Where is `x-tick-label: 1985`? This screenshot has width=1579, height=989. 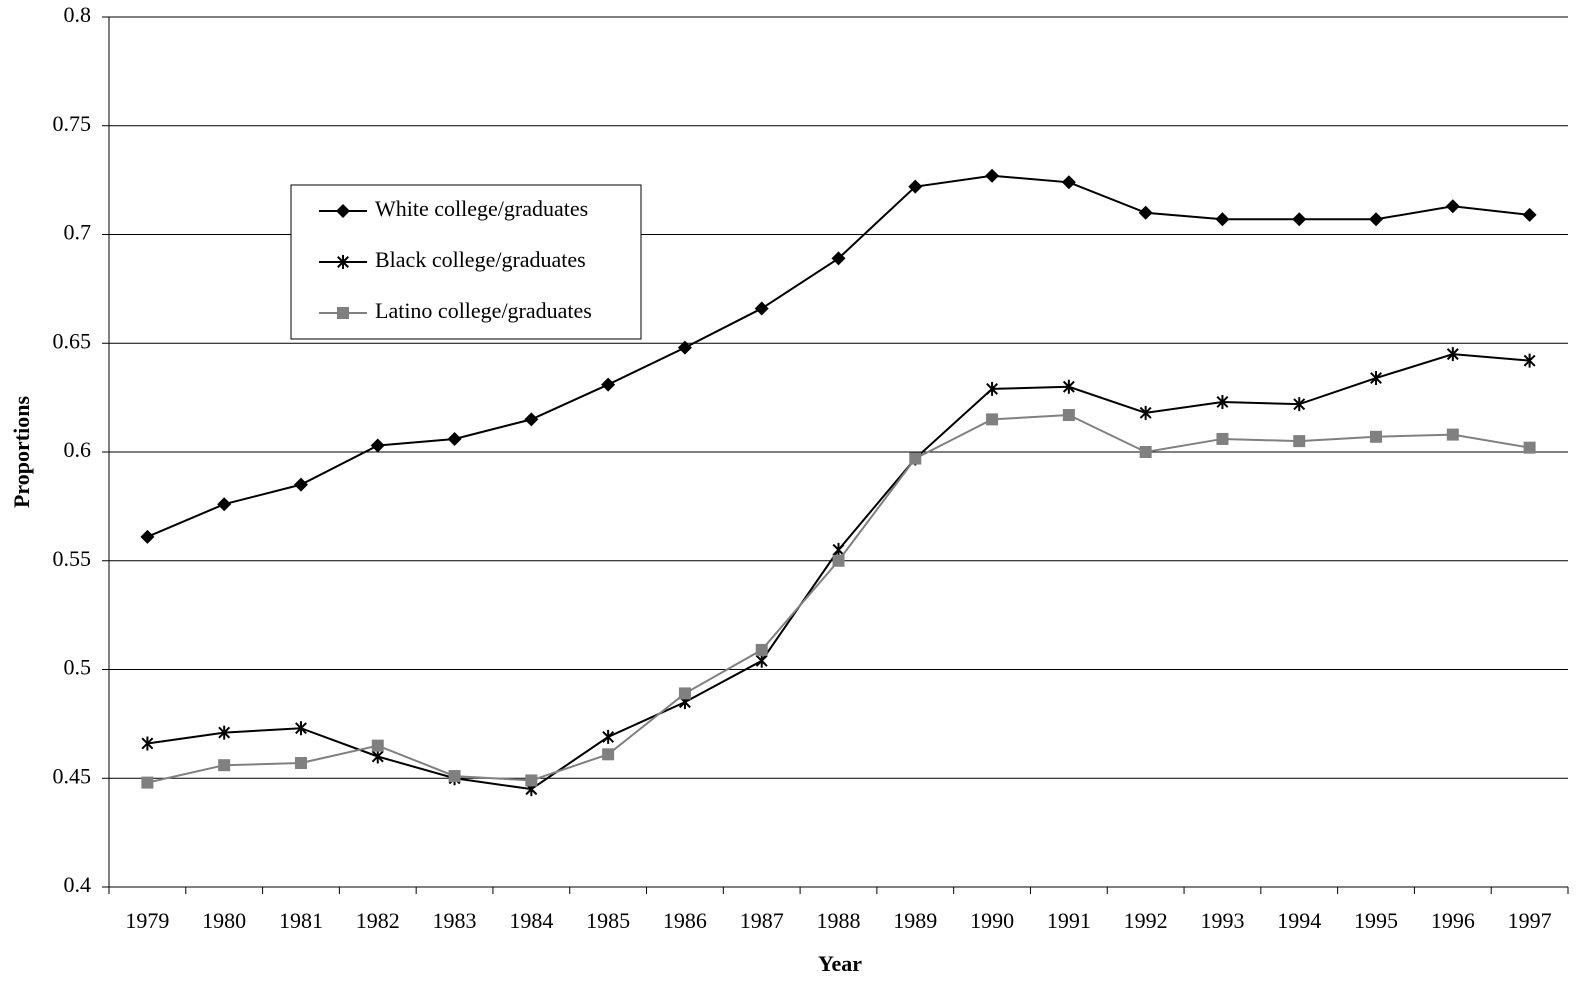
x-tick-label: 1985 is located at coordinates (608, 920).